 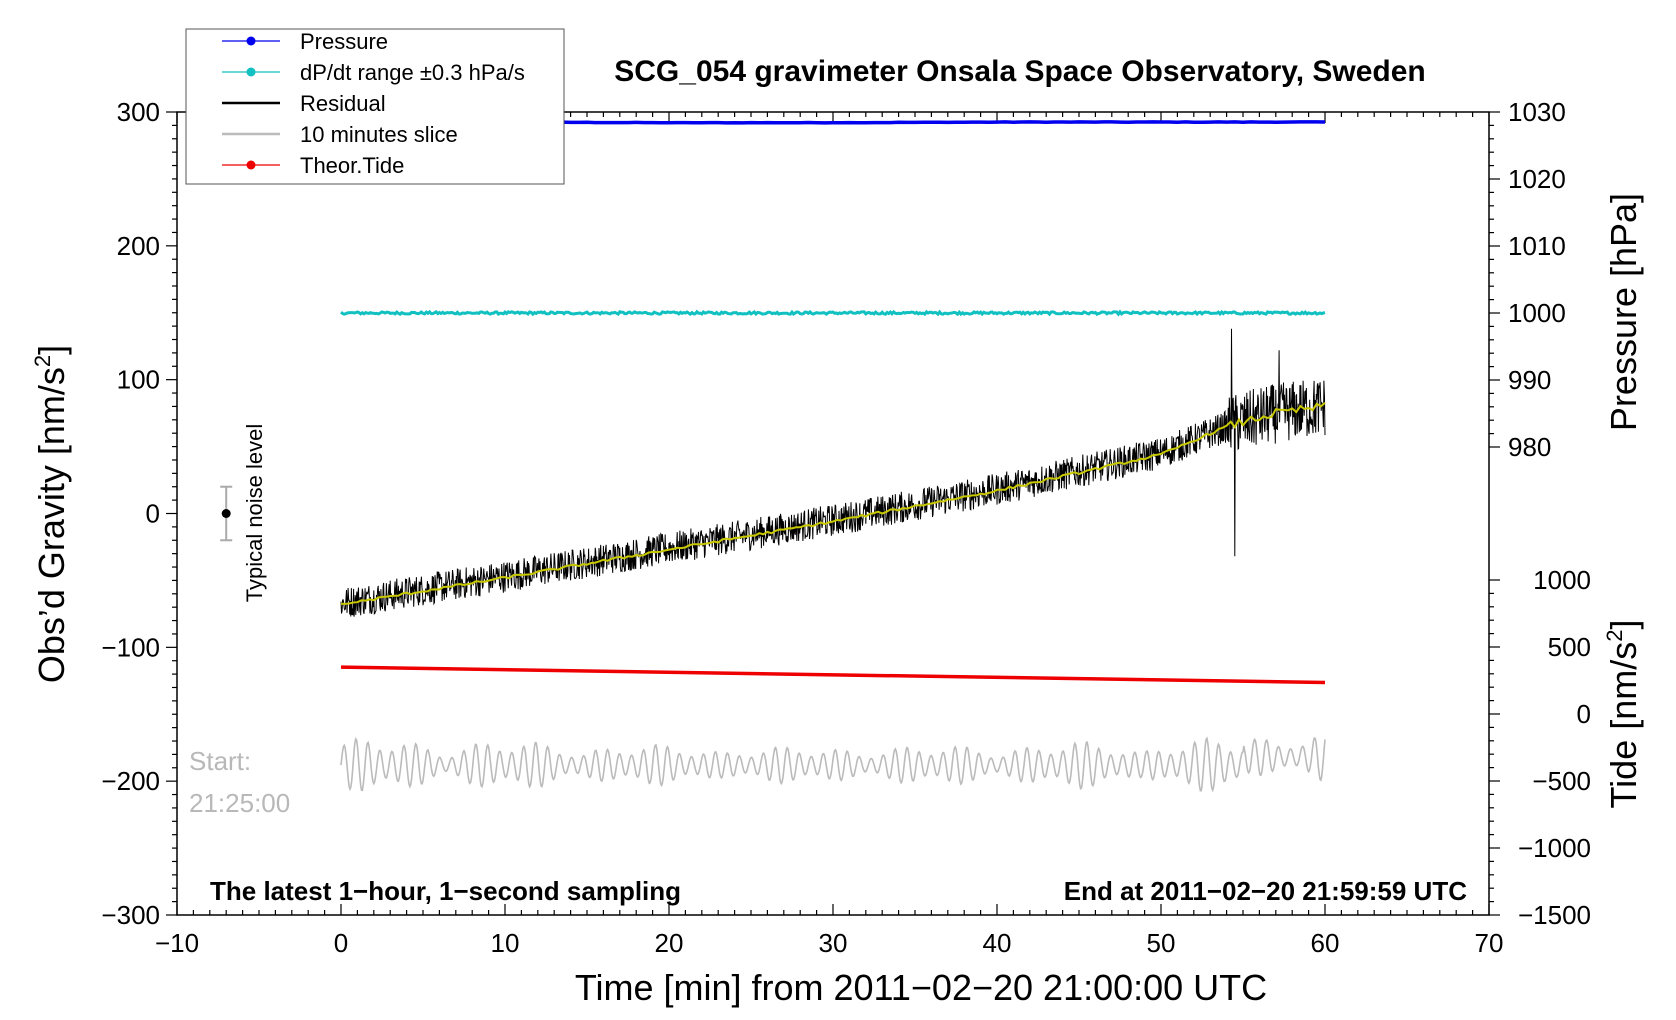 I want to click on gravity-axis-label: Obs’d Gravity [nm/s2], so click(x=51, y=514).